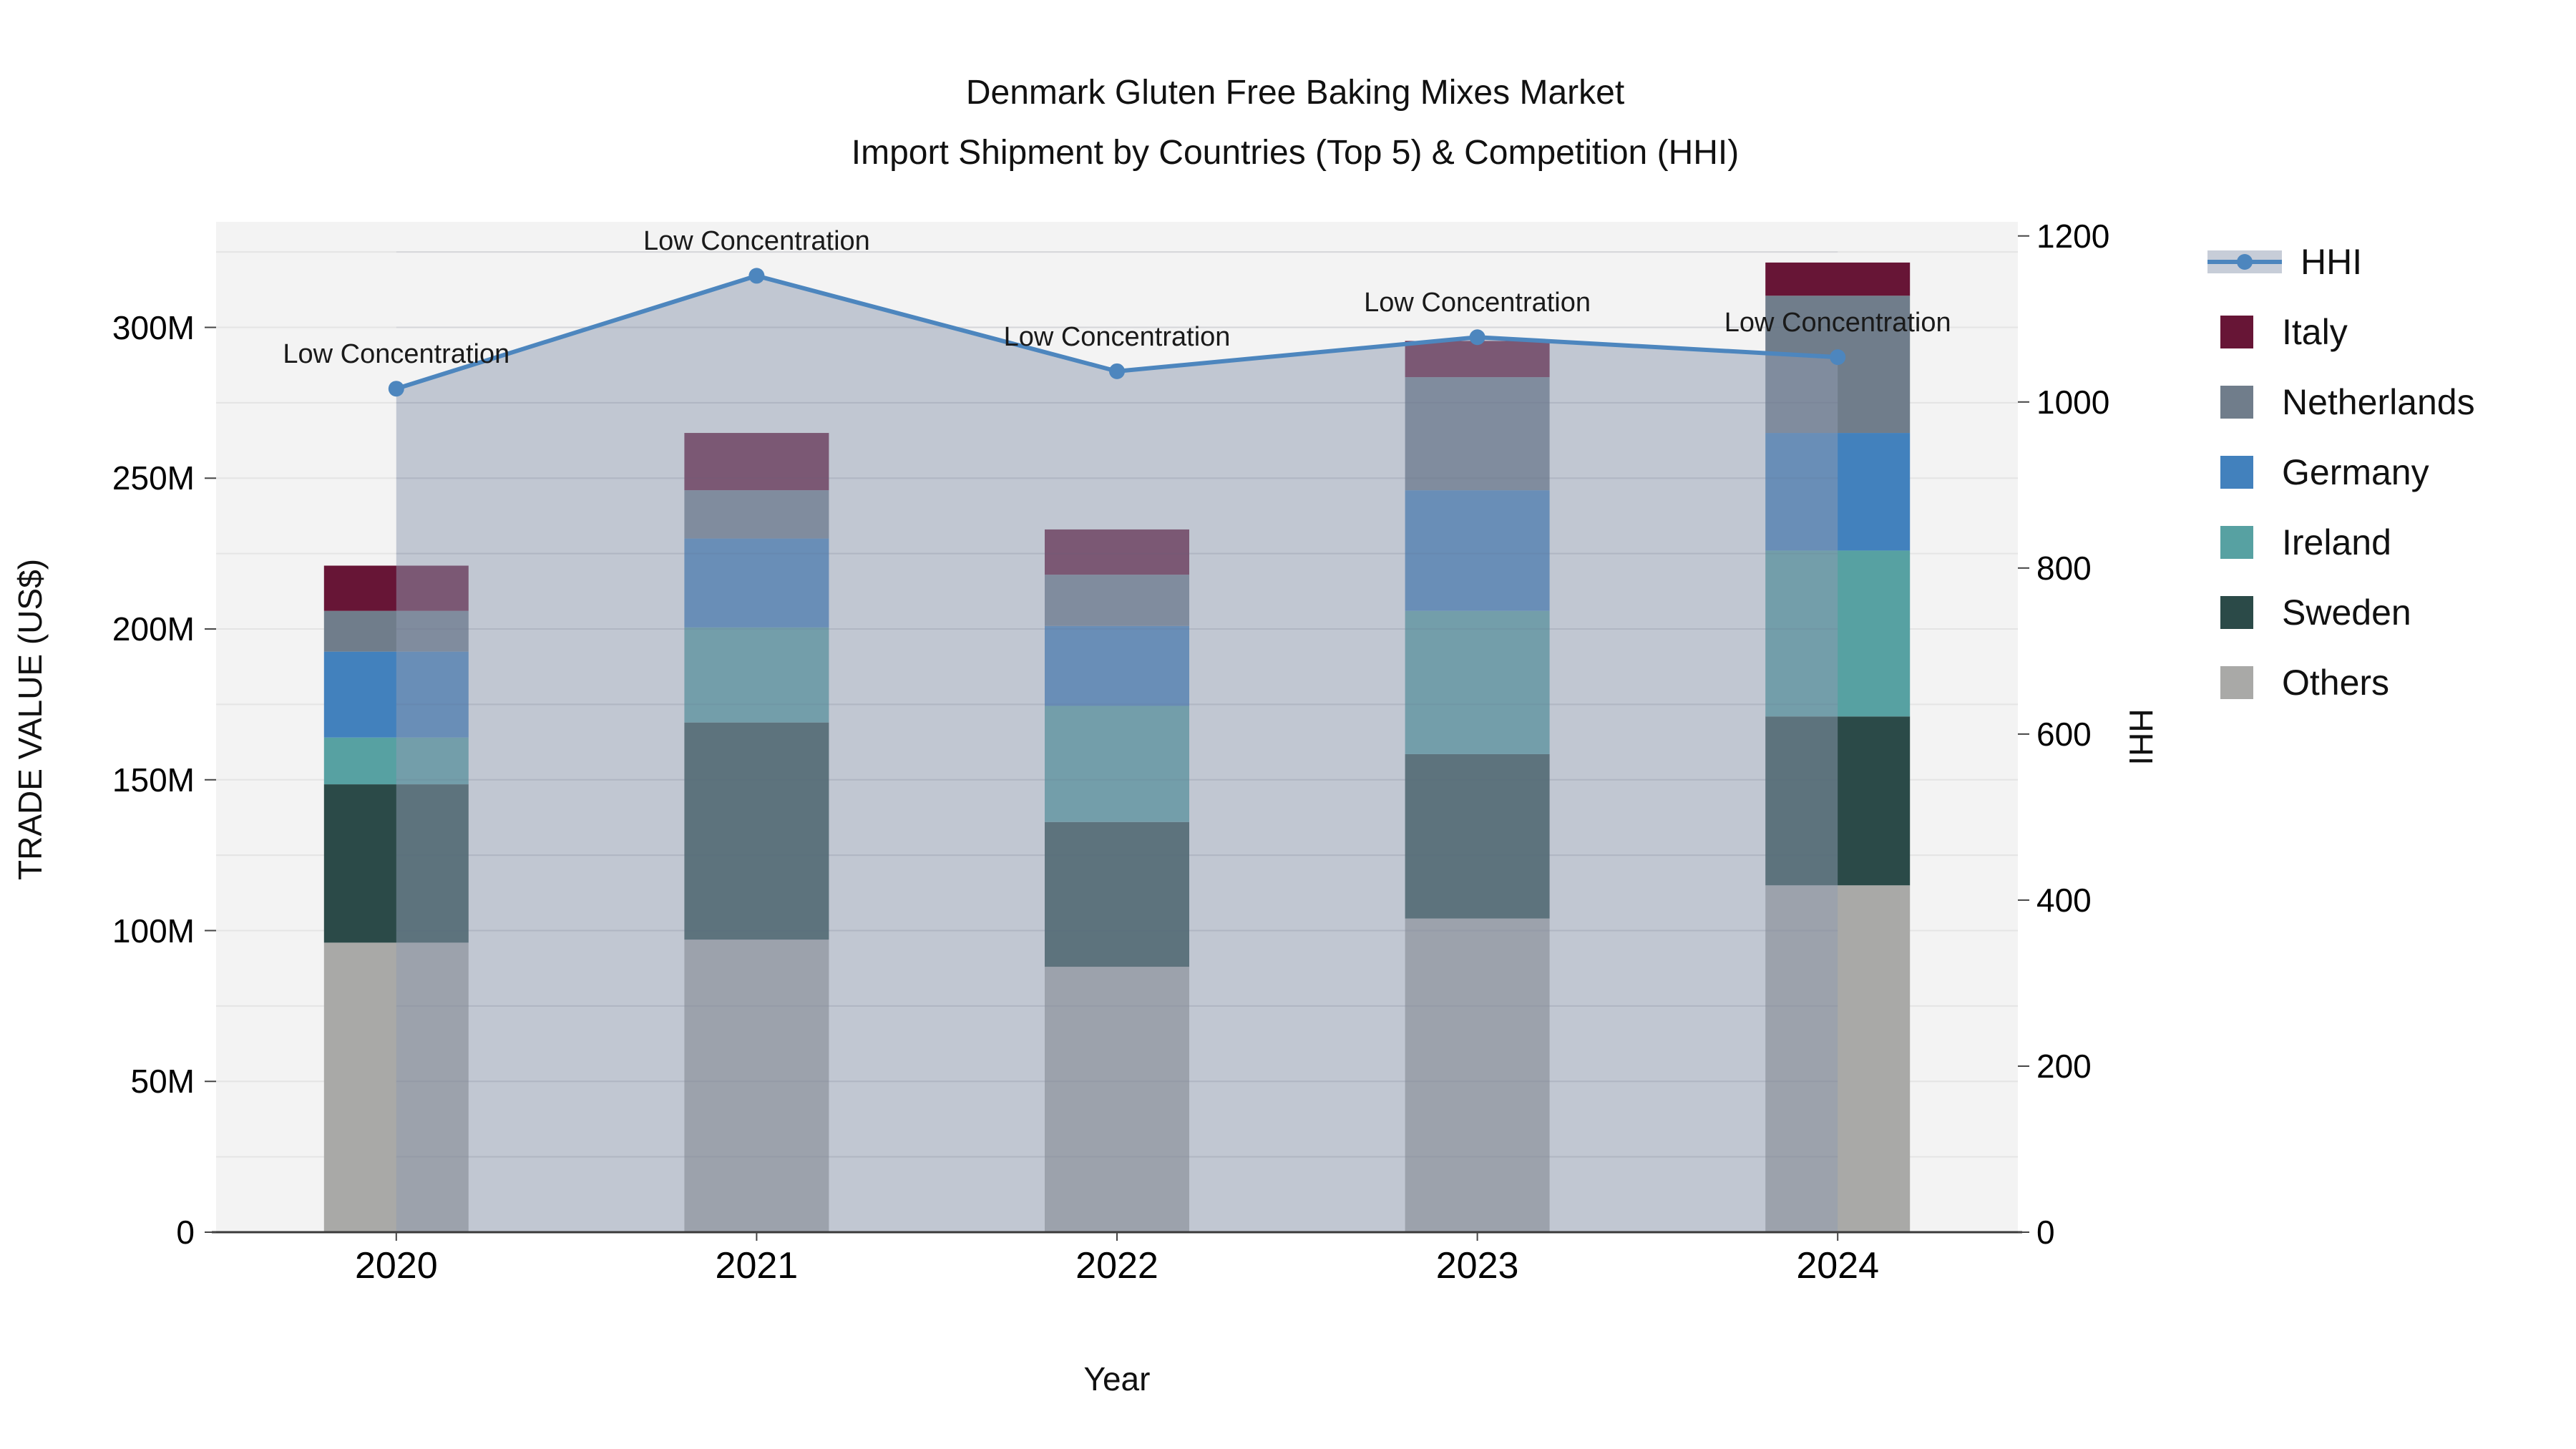 This screenshot has height=1449, width=2576. I want to click on y-left-tick-label: 0, so click(185, 1232).